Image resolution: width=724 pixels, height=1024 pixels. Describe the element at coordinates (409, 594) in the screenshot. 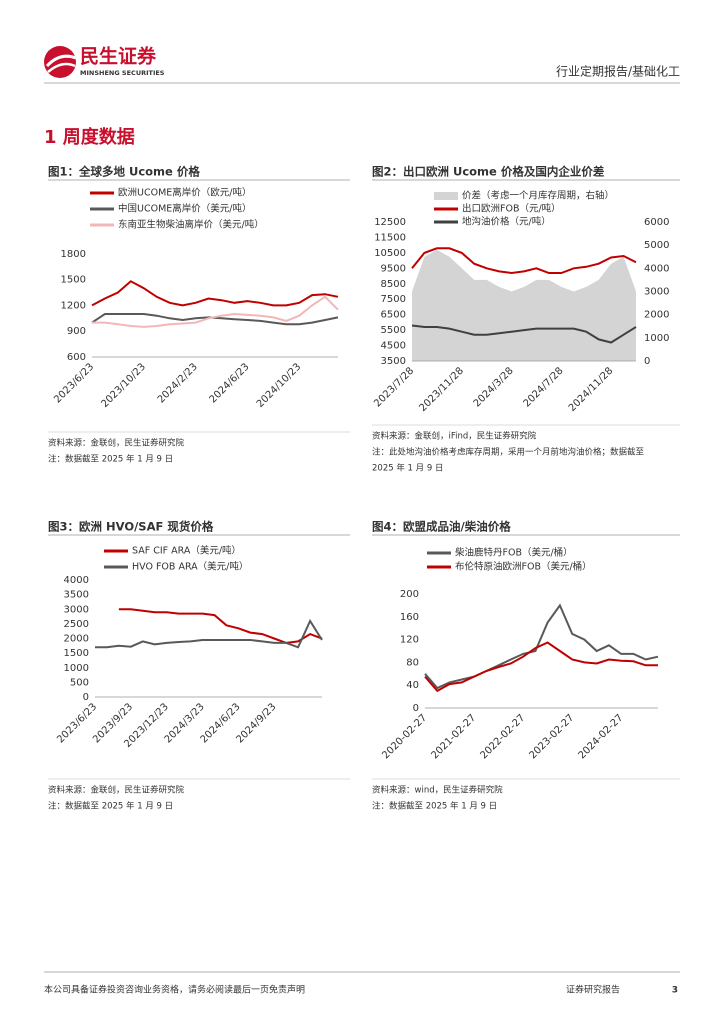

I see `y-tick-label: 200` at that location.